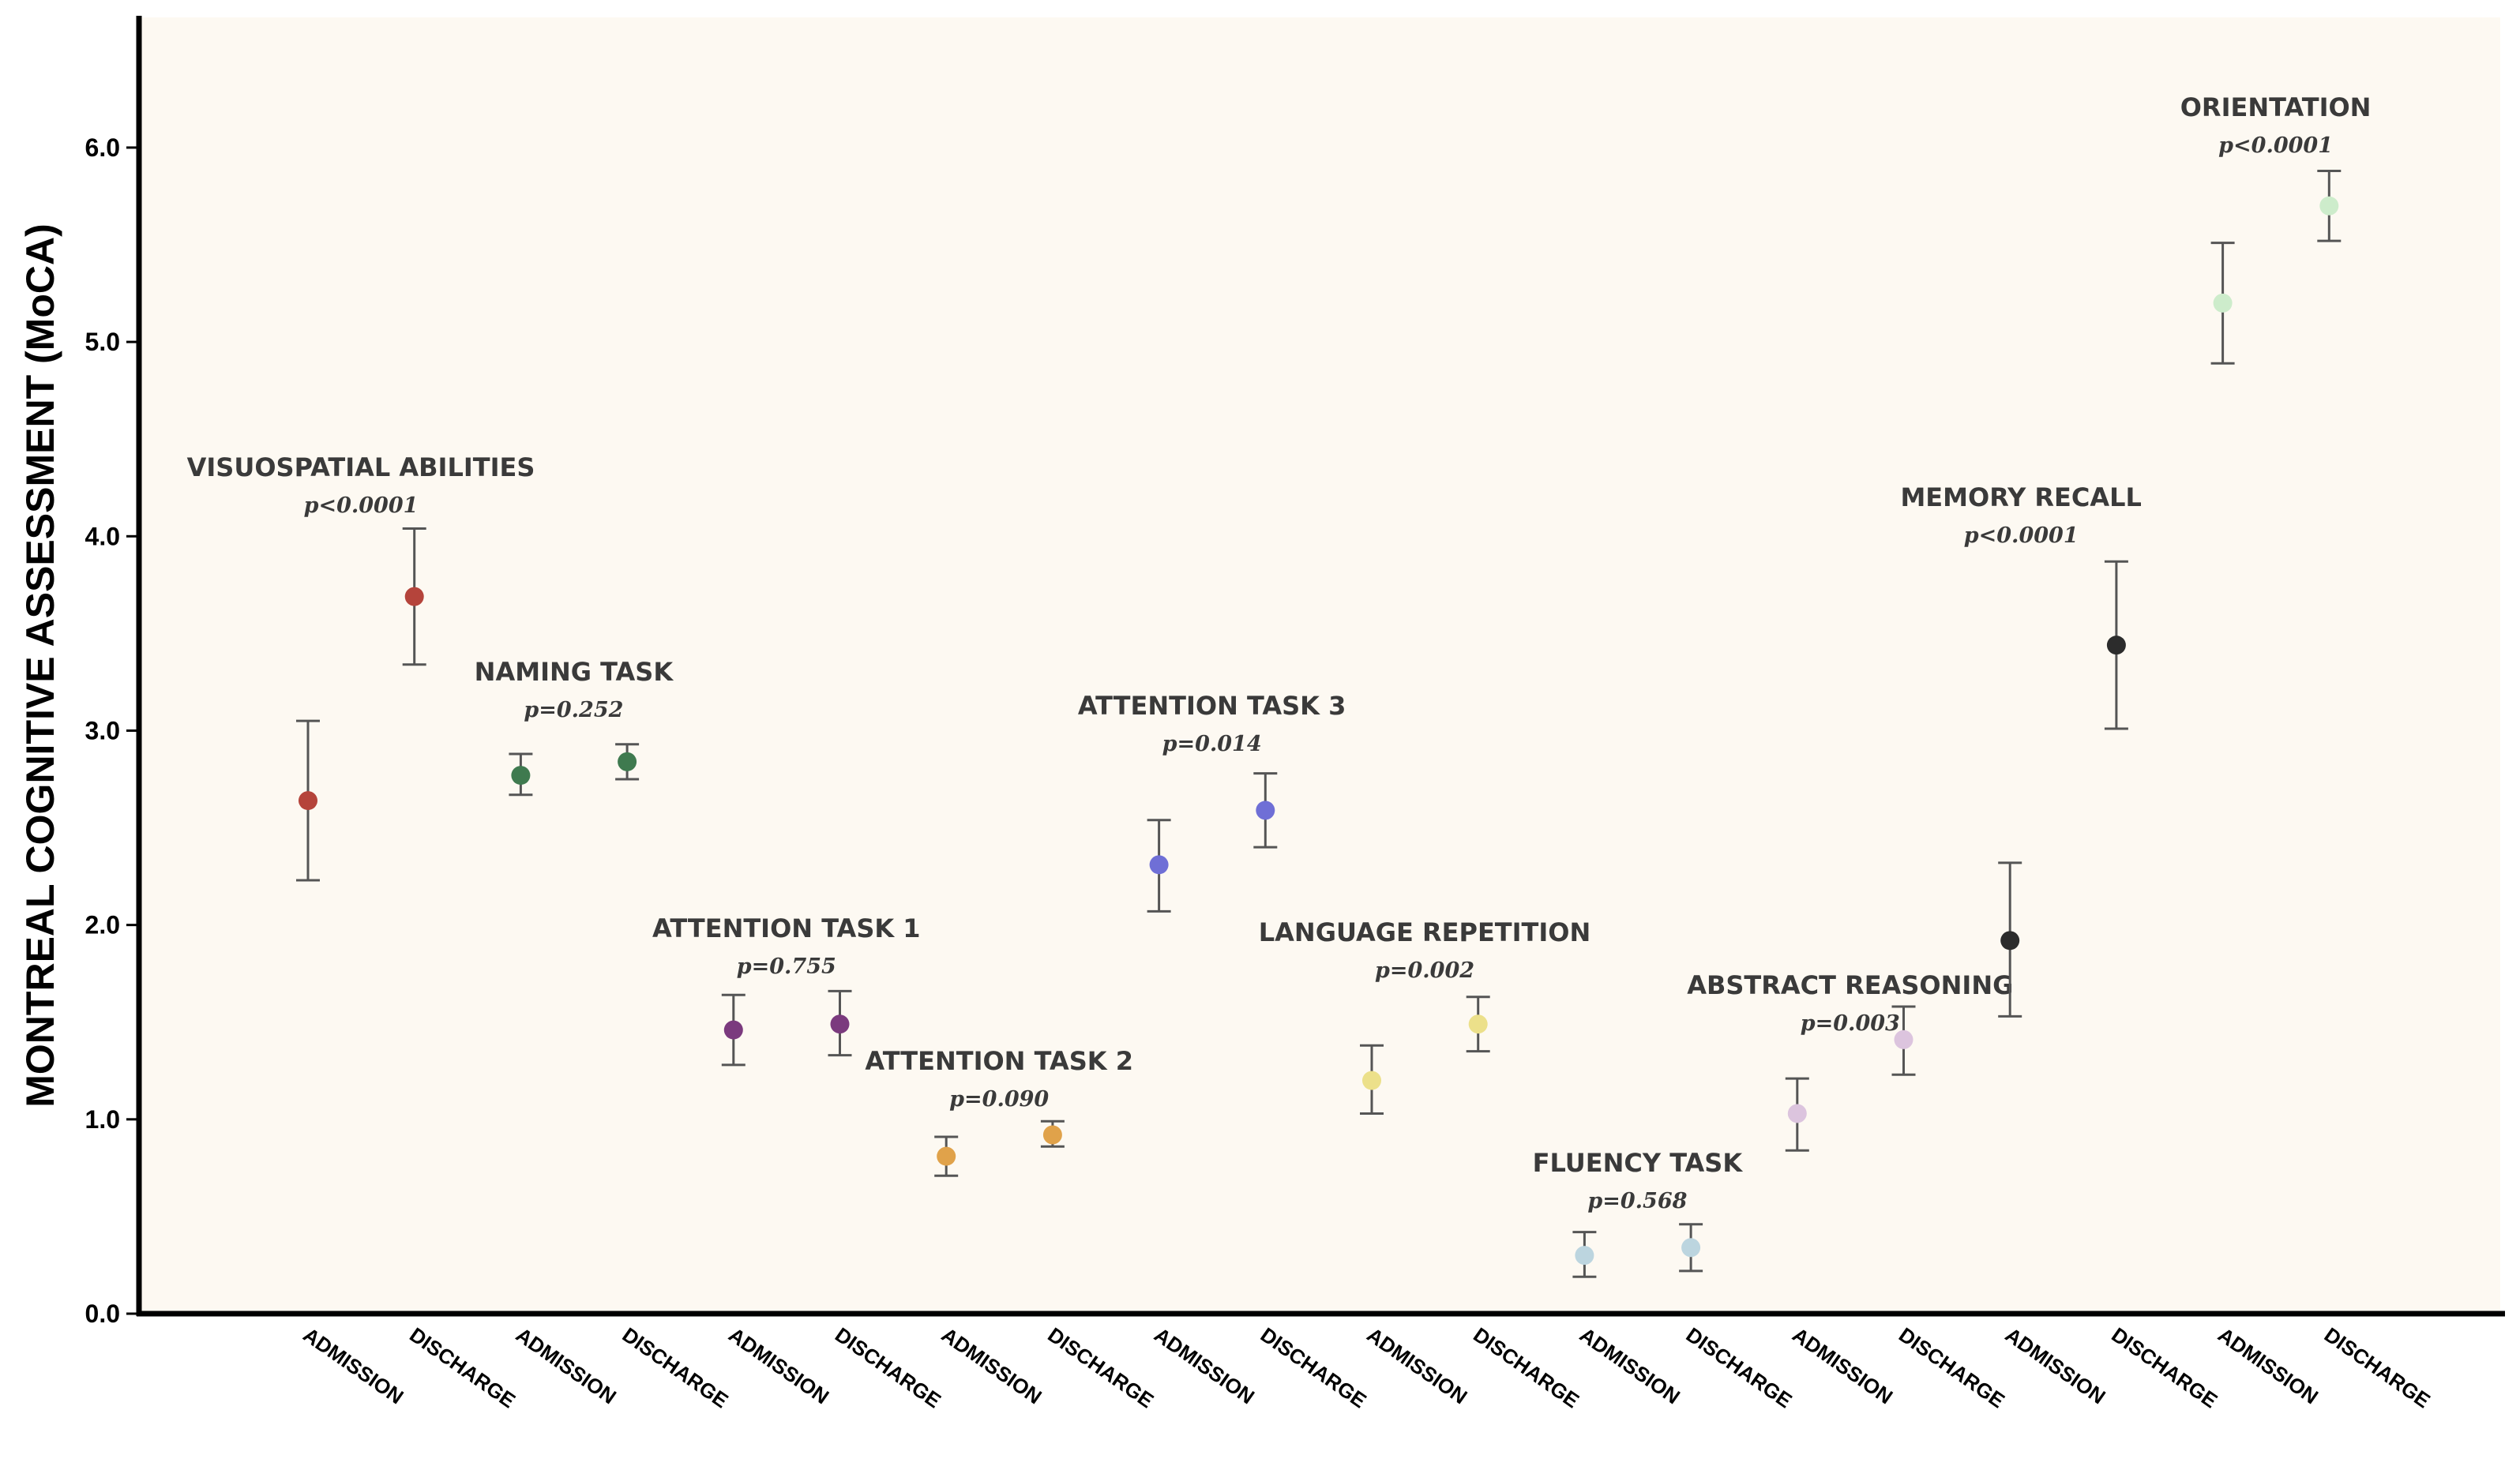  Describe the element at coordinates (102, 730) in the screenshot. I see `y-tick-label: 3.0` at that location.